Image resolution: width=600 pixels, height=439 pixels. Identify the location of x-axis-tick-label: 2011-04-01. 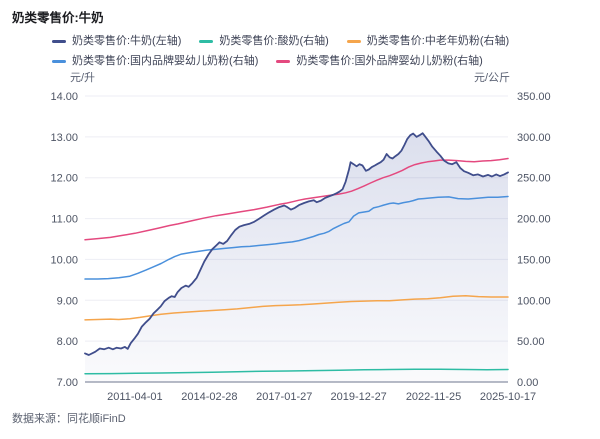
(134, 397).